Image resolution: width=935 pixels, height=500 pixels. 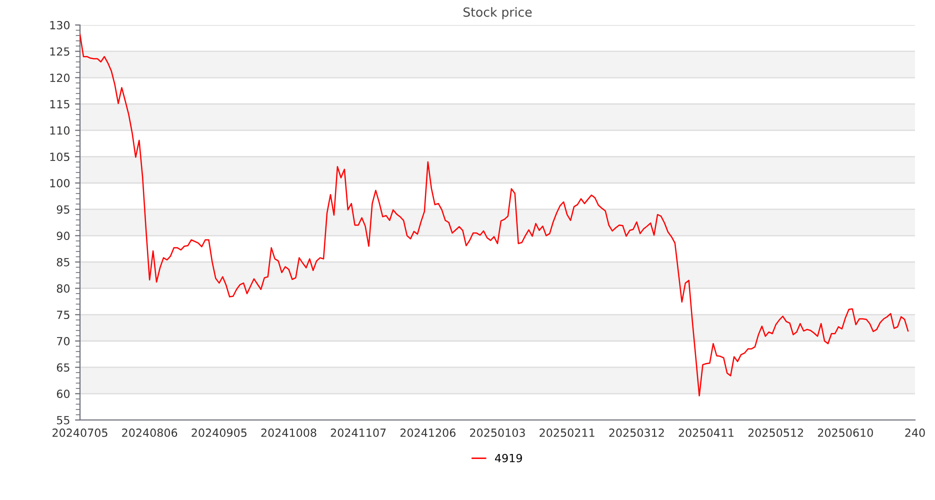 I want to click on y-tick-label: 55, so click(x=63, y=420).